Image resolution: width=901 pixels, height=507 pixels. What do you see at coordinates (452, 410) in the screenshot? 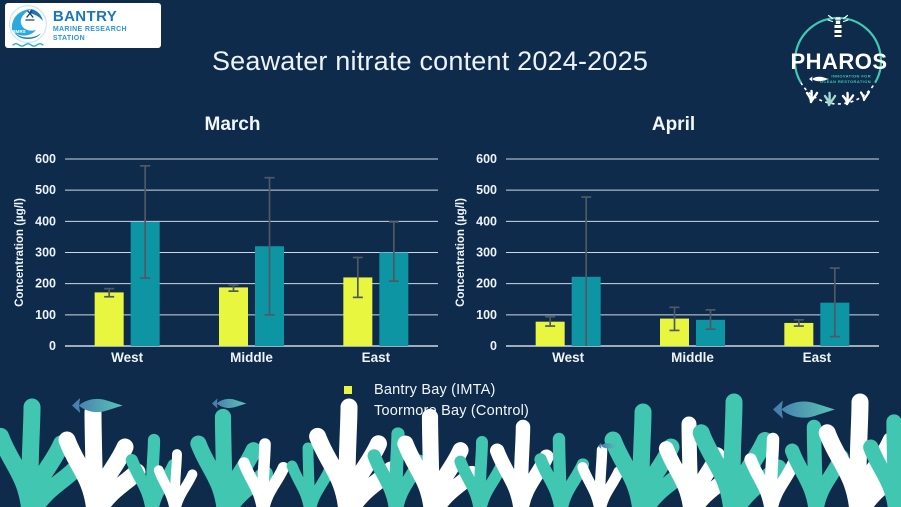
I see `legend-label-control: Toormore Bay (Control)` at bounding box center [452, 410].